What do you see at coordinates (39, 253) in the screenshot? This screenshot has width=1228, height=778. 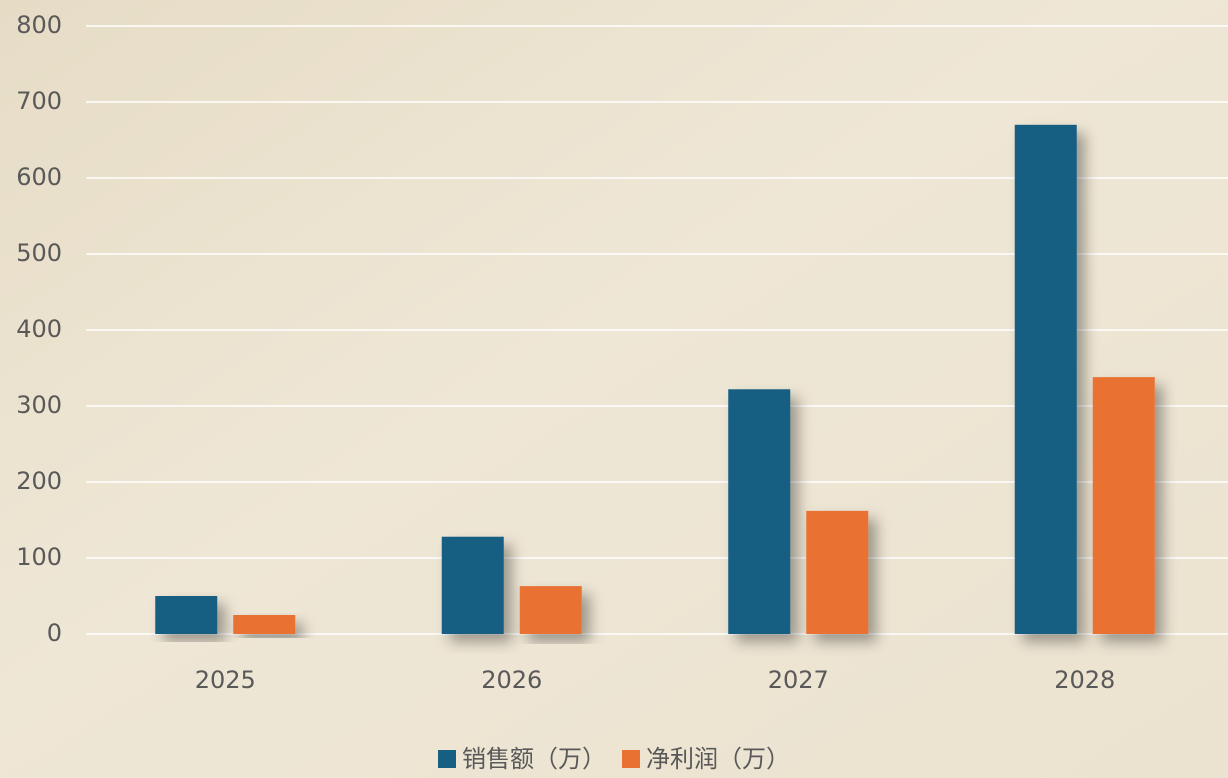 I see `y-tick-label: 500` at bounding box center [39, 253].